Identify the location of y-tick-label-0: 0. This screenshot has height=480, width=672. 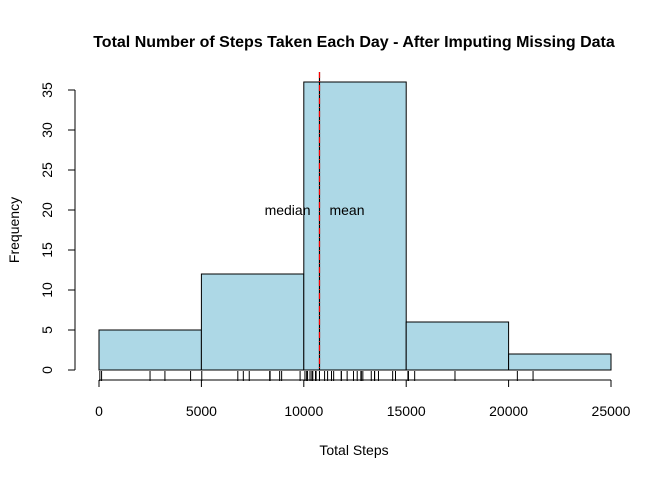
(47, 370).